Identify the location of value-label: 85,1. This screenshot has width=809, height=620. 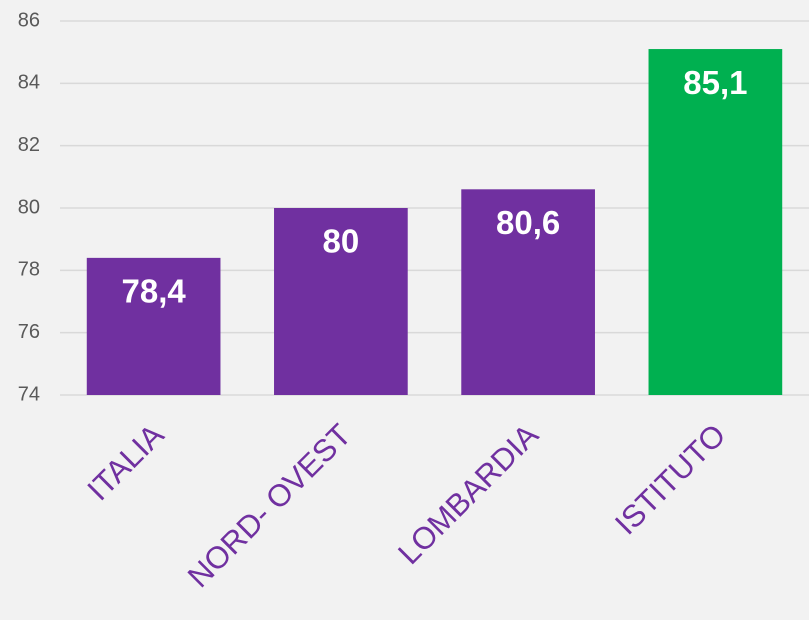
(715, 82).